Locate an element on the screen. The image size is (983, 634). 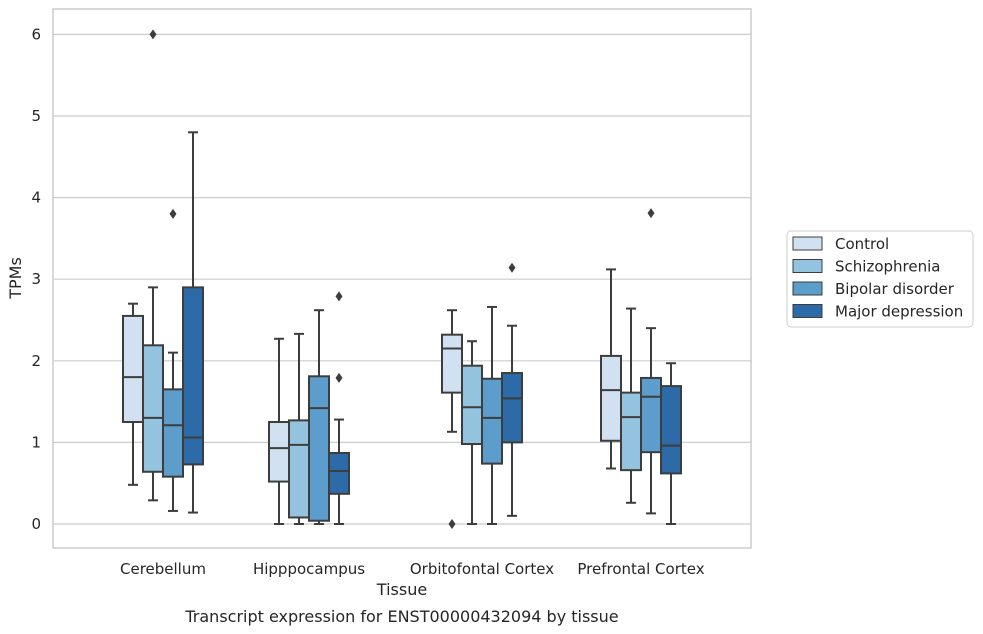
legend-label: Schizophrenia is located at coordinates (887, 267).